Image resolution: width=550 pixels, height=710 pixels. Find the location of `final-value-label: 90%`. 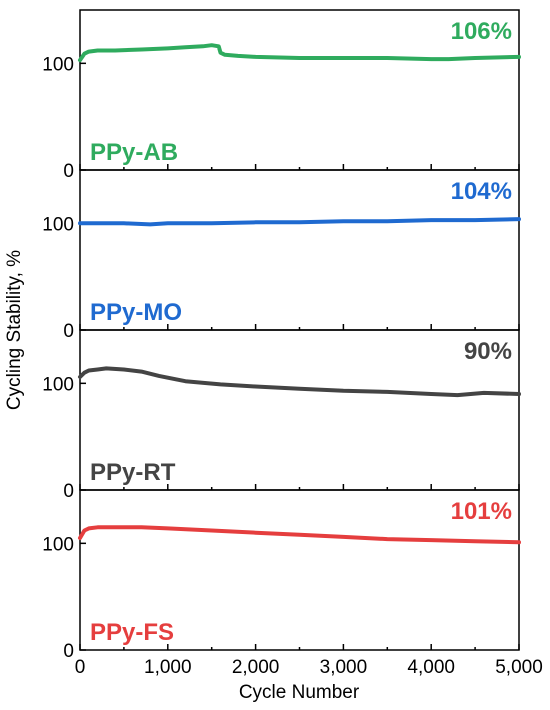

final-value-label: 90% is located at coordinates (488, 351).